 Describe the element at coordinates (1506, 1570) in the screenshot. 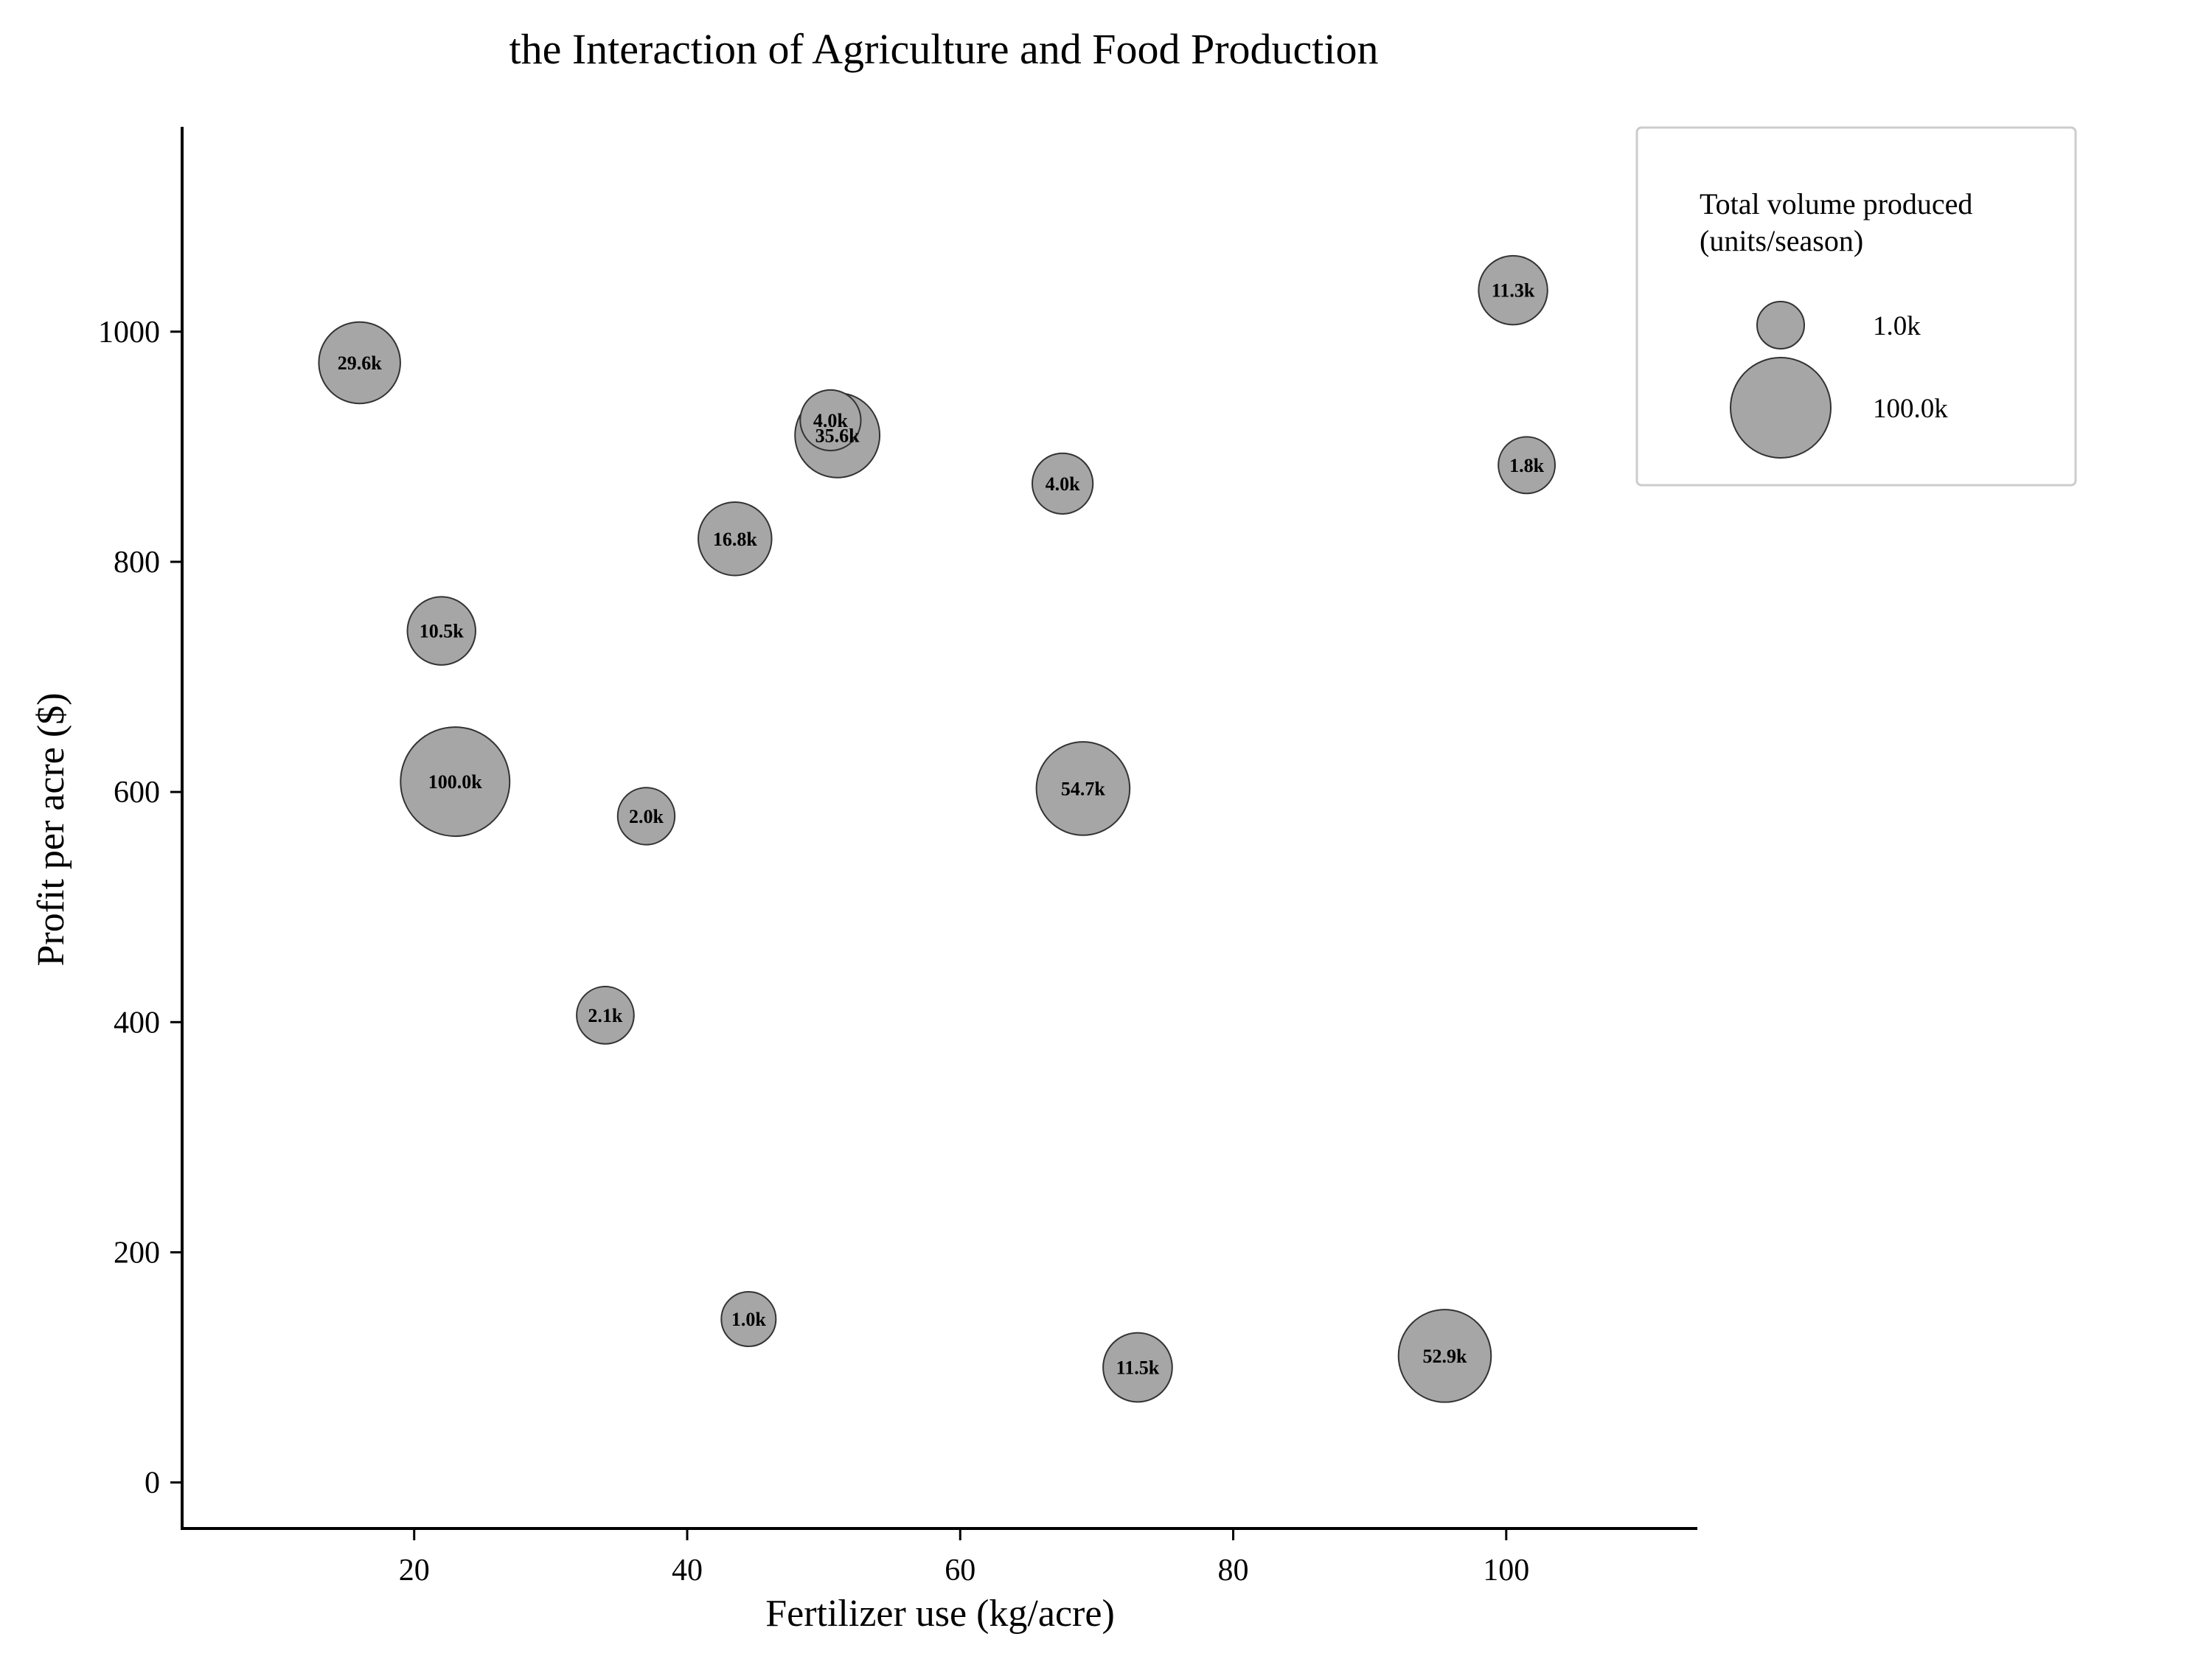

I see `x-tick-label: 100` at that location.